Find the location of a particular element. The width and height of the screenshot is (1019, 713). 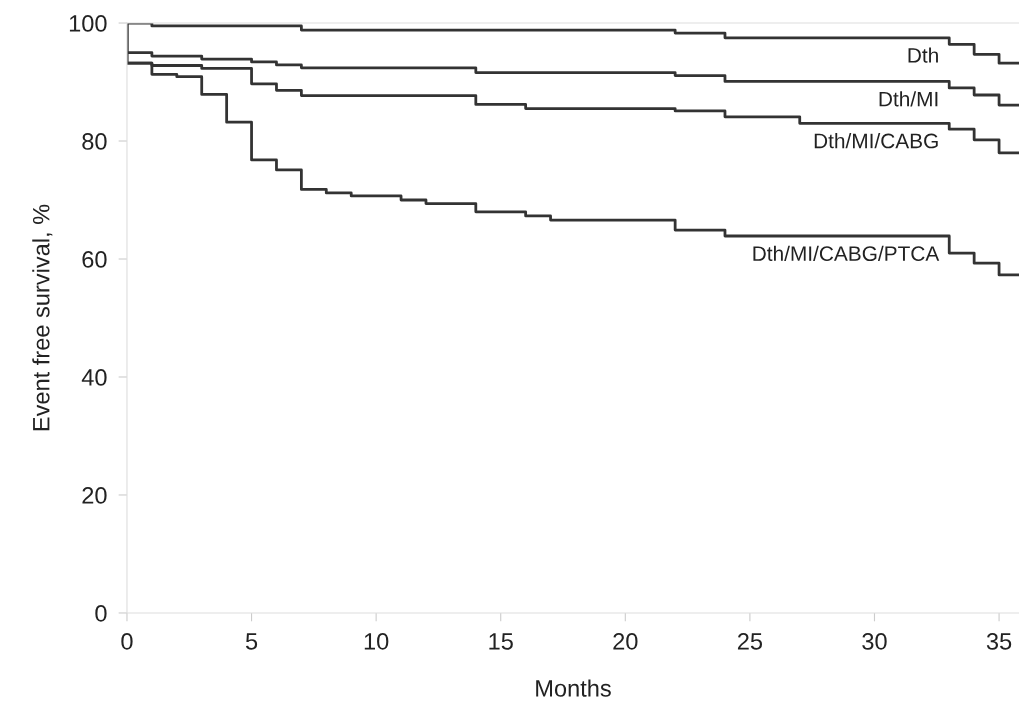

y-tick-label: 0 is located at coordinates (101, 613).